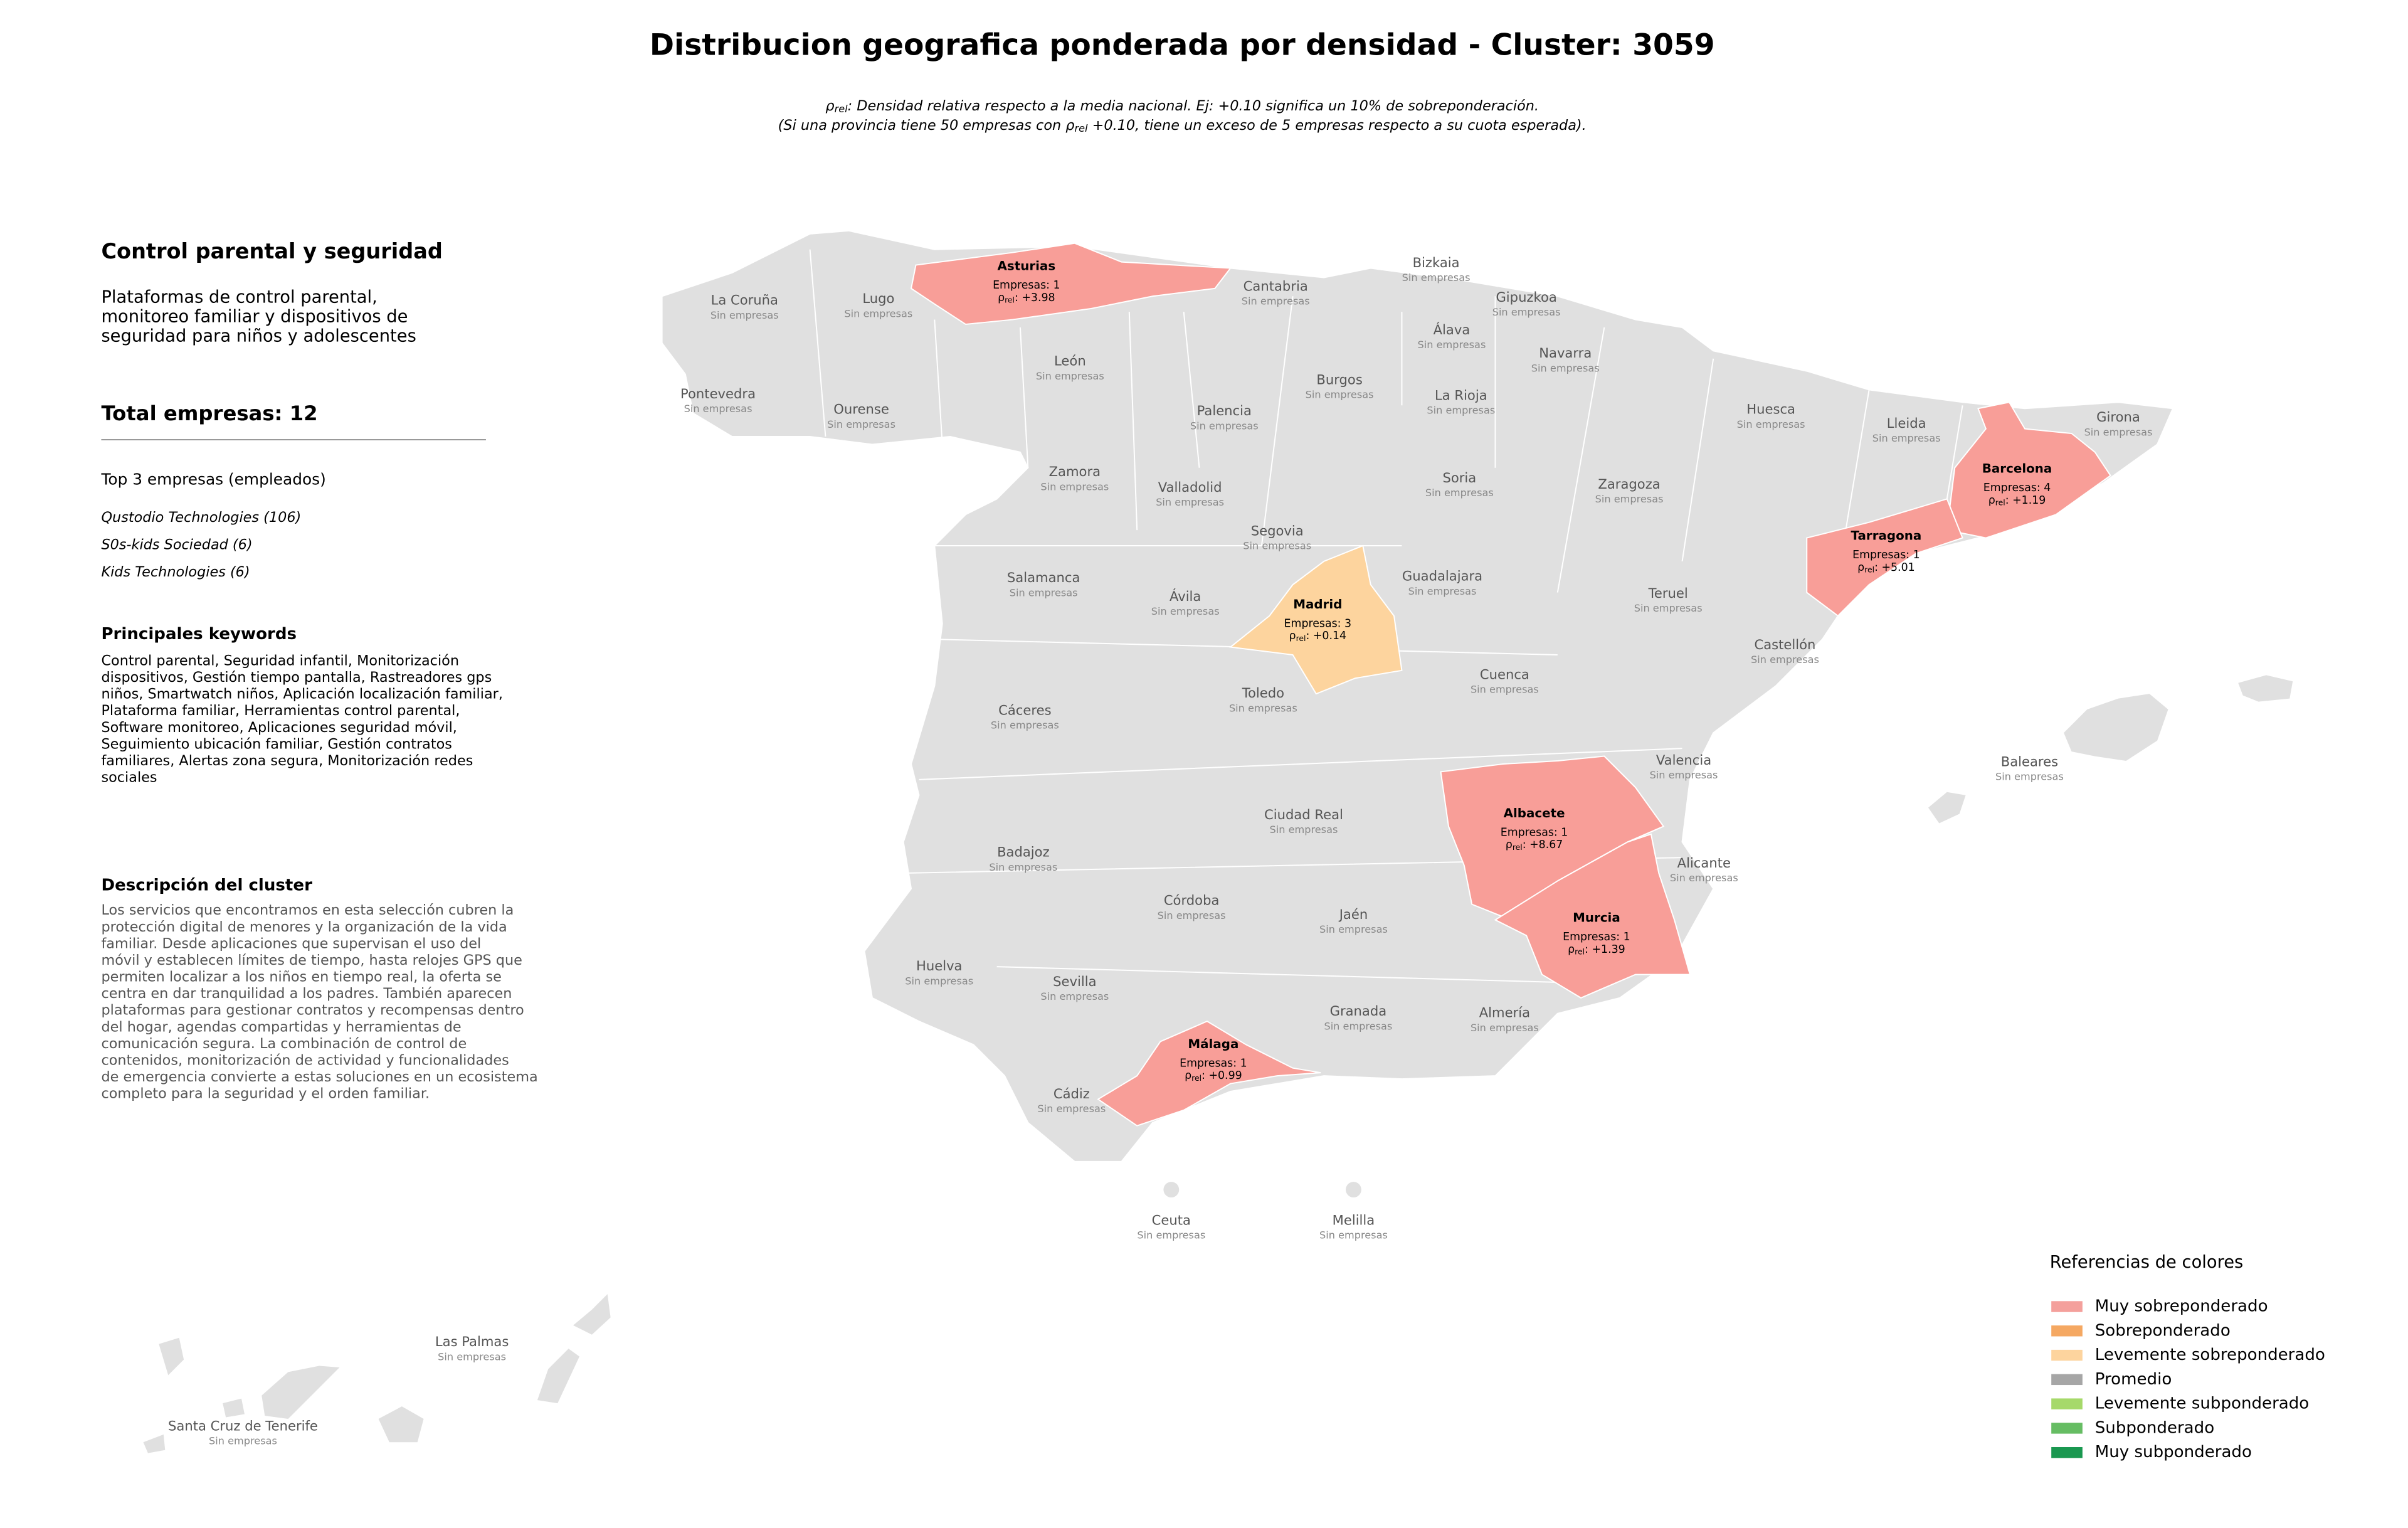 Image resolution: width=2408 pixels, height=1528 pixels. I want to click on note-text: ρ, so click(829, 106).